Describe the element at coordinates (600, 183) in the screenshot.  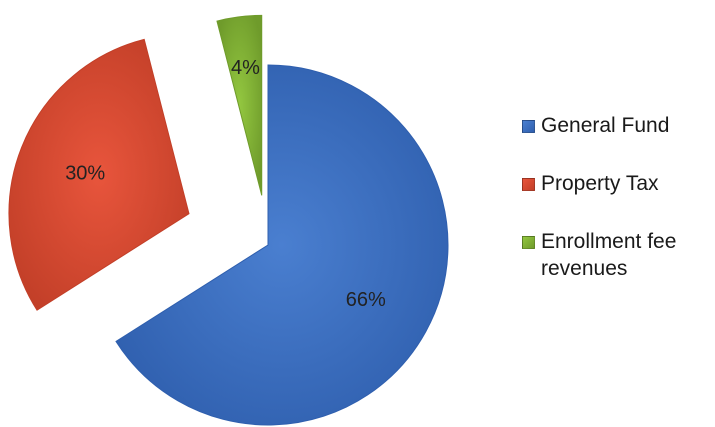
I see `legend-label: Property Tax` at that location.